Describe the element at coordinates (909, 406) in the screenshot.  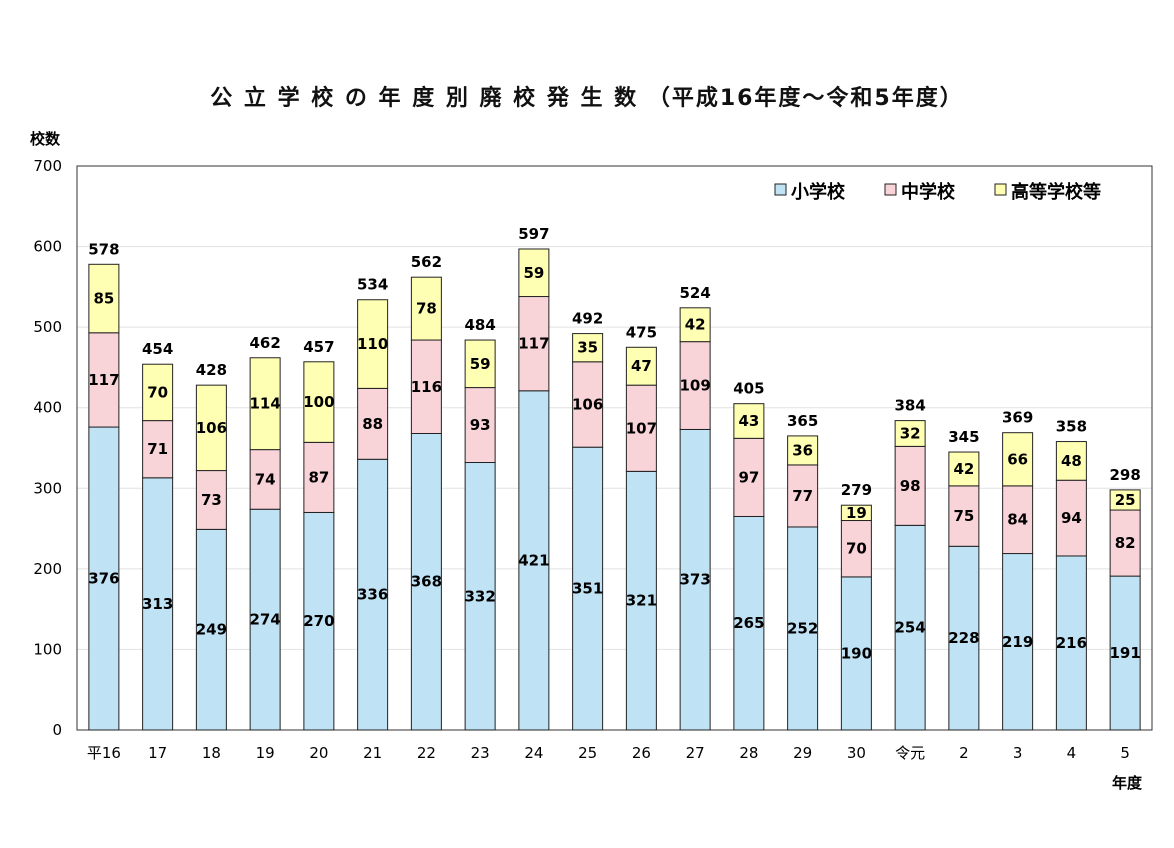
I see `bar-total-label: 384` at that location.